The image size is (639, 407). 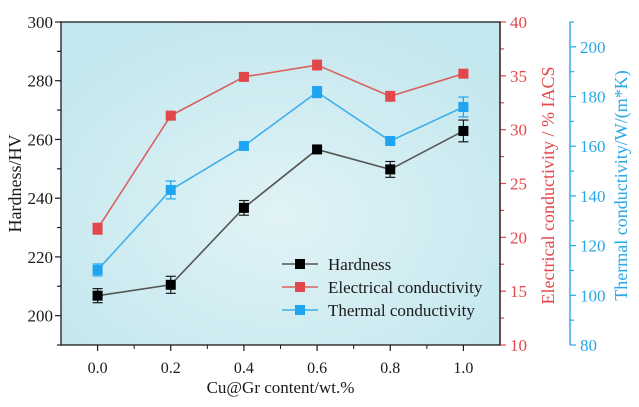 What do you see at coordinates (518, 237) in the screenshot?
I see `electrical-tick-label: 20` at bounding box center [518, 237].